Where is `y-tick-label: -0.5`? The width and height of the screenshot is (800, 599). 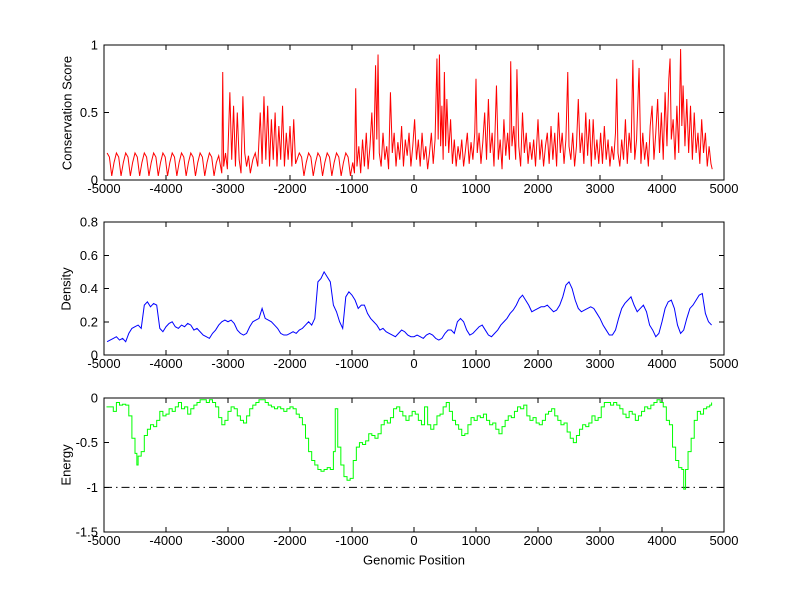
y-tick-label: -0.5 is located at coordinates (87, 442).